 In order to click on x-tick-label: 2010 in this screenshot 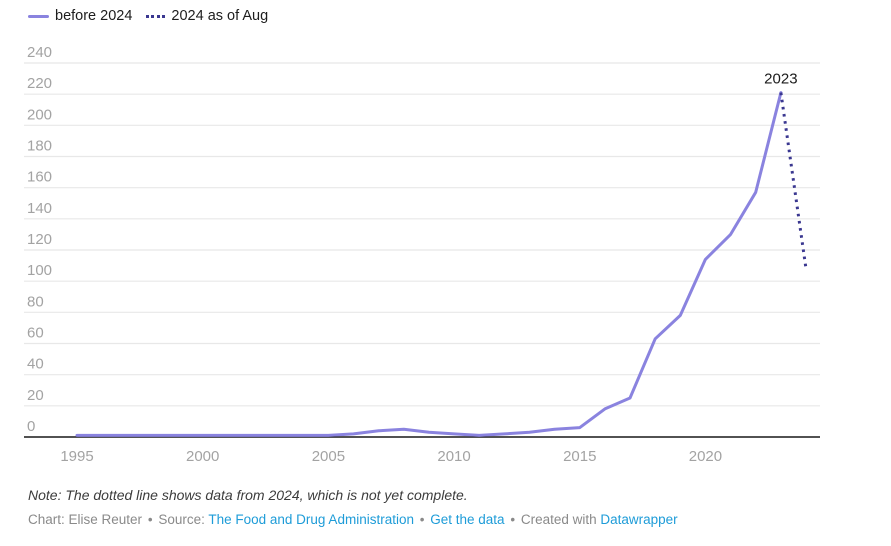, I will do `click(453, 456)`.